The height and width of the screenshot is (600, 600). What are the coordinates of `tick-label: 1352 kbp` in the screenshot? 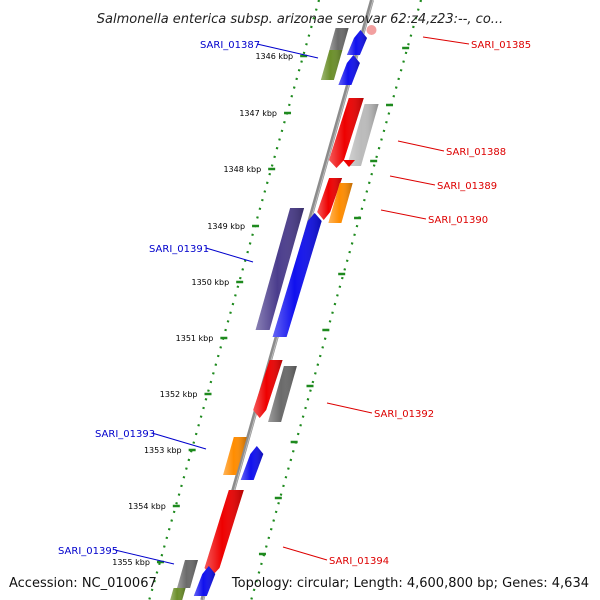 It's located at (179, 394).